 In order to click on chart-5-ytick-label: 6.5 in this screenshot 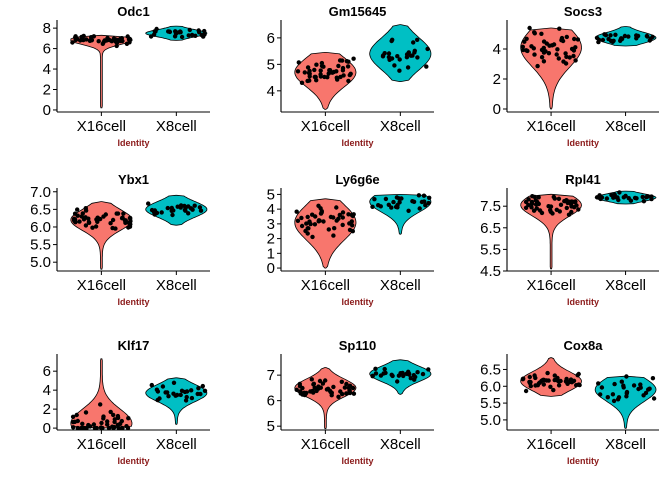, I will do `click(490, 228)`.